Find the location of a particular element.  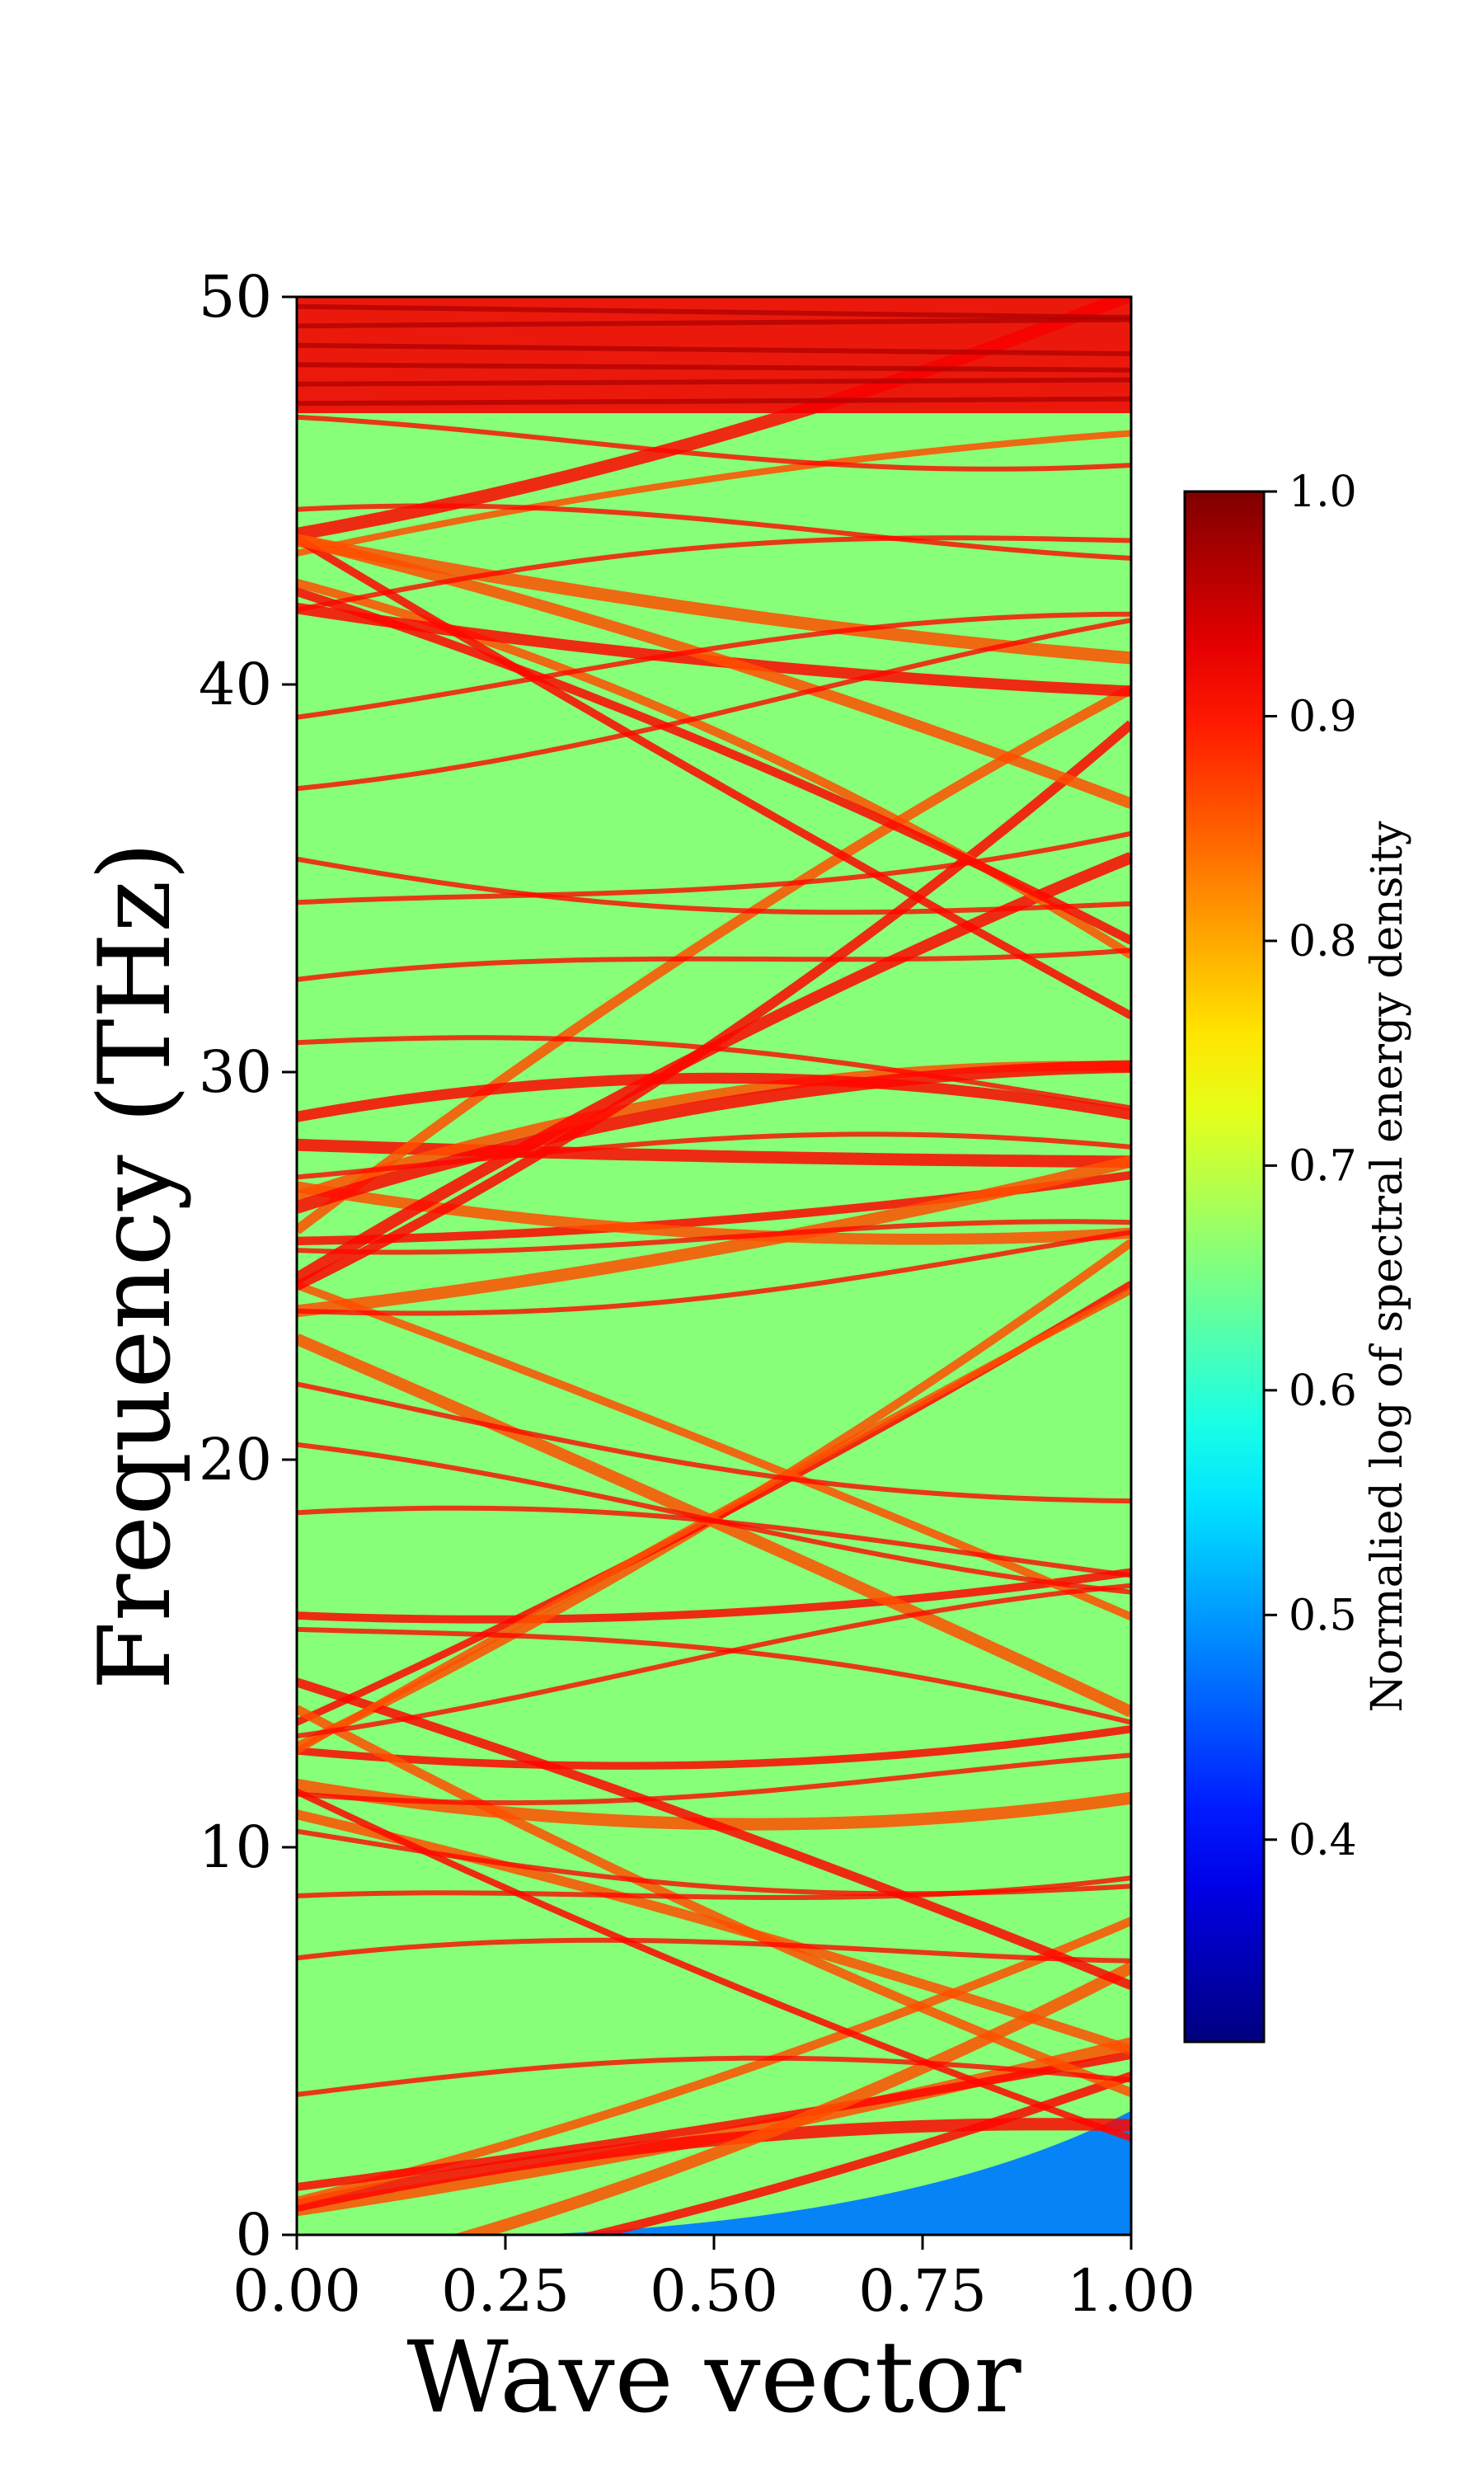

colorbar-tick-label: 0.4 is located at coordinates (1323, 1840).